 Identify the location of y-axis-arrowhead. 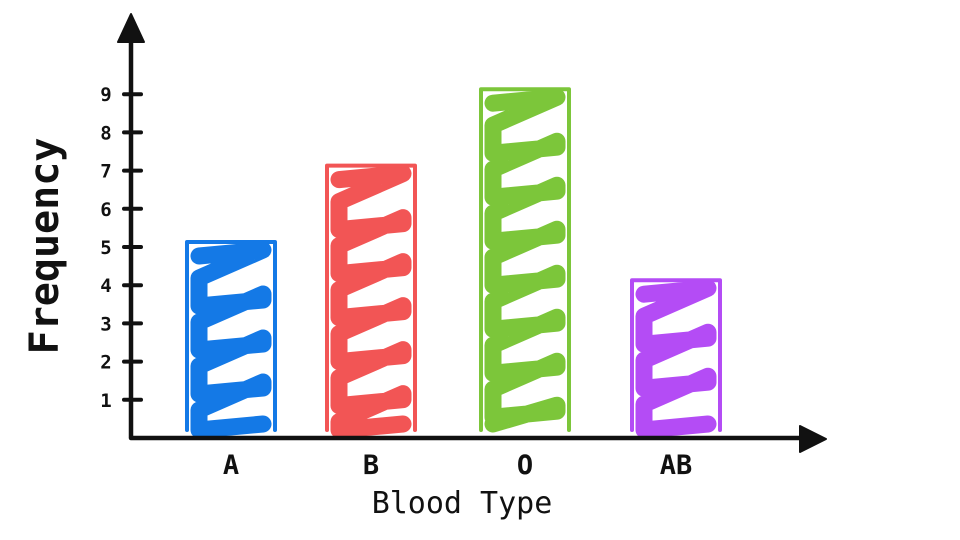
(131, 28).